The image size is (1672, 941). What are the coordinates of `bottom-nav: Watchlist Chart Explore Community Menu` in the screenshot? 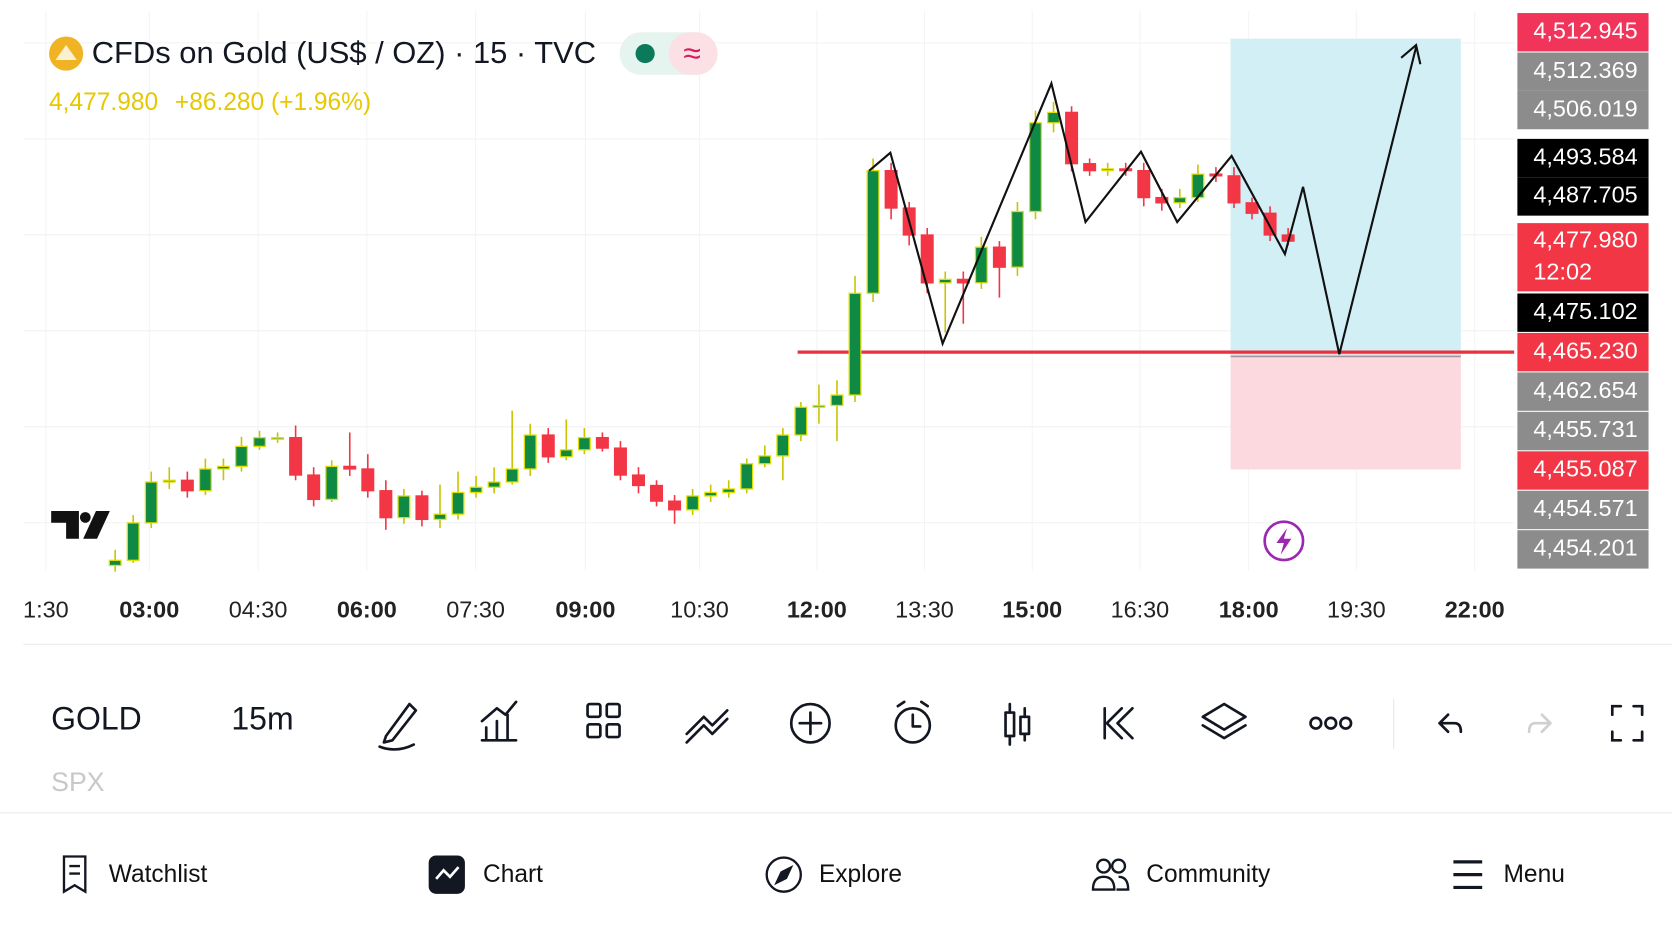 It's located at (813, 874).